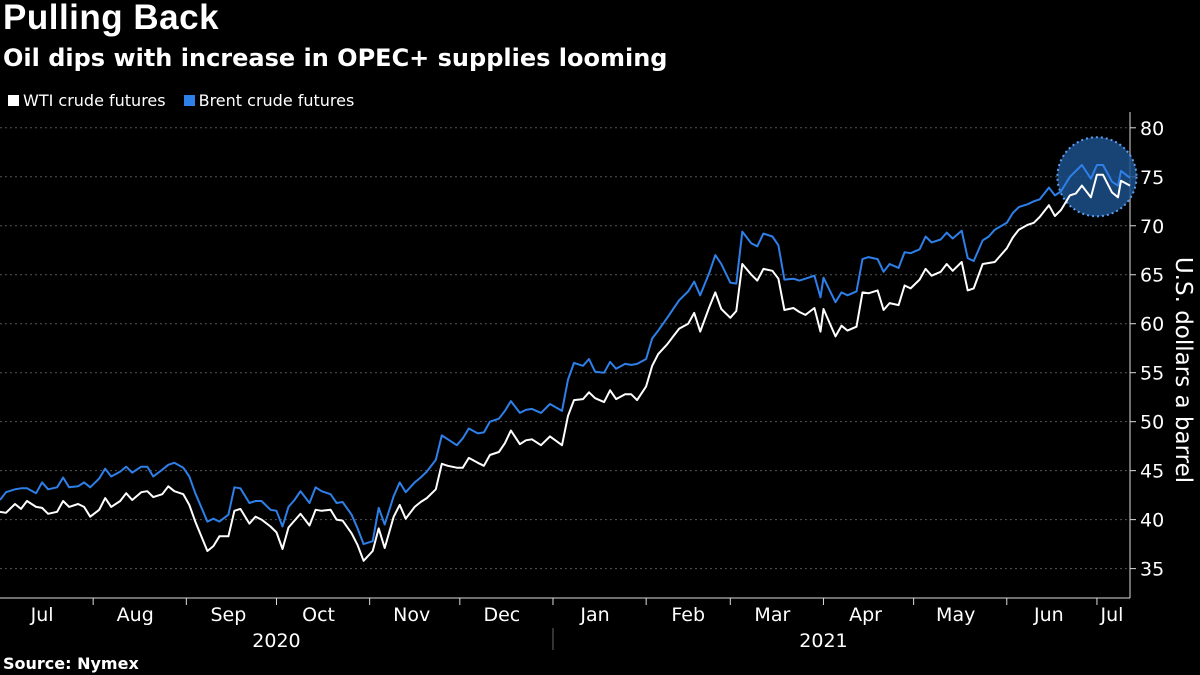 The width and height of the screenshot is (1200, 675). Describe the element at coordinates (111, 18) in the screenshot. I see `chart-title: Pulling Back` at that location.